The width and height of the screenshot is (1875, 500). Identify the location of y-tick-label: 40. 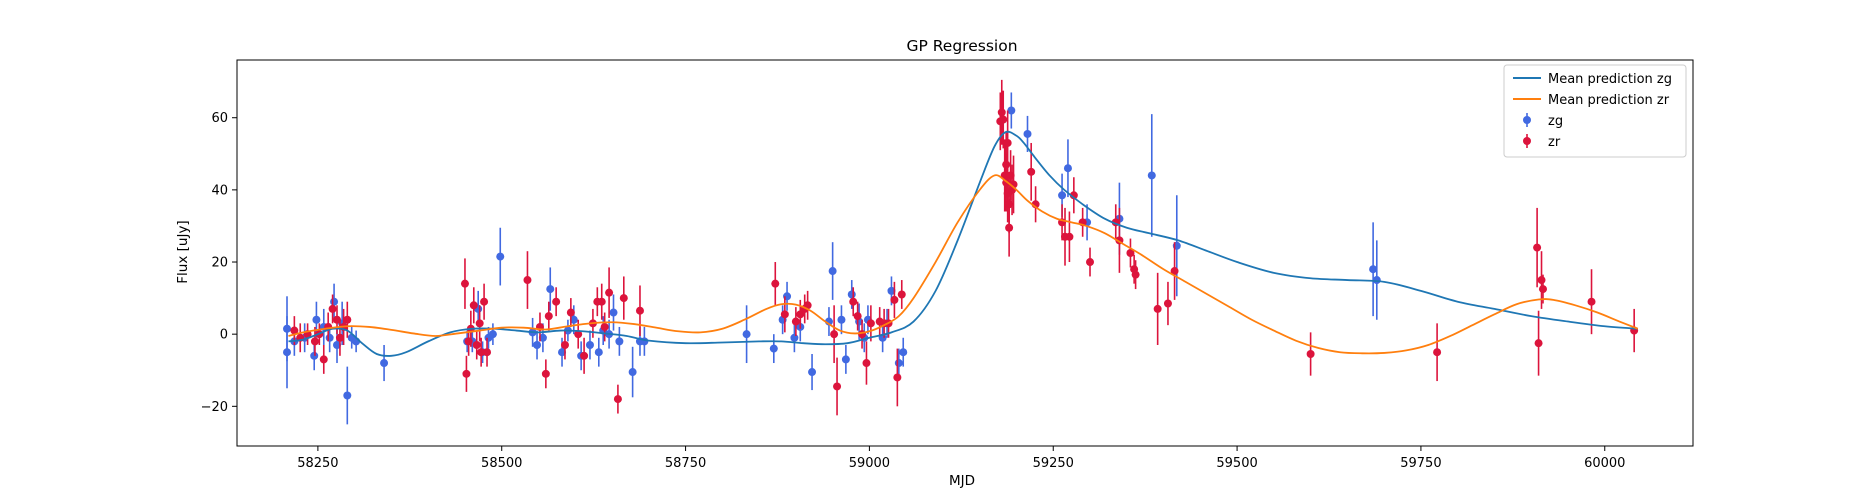
(219, 190).